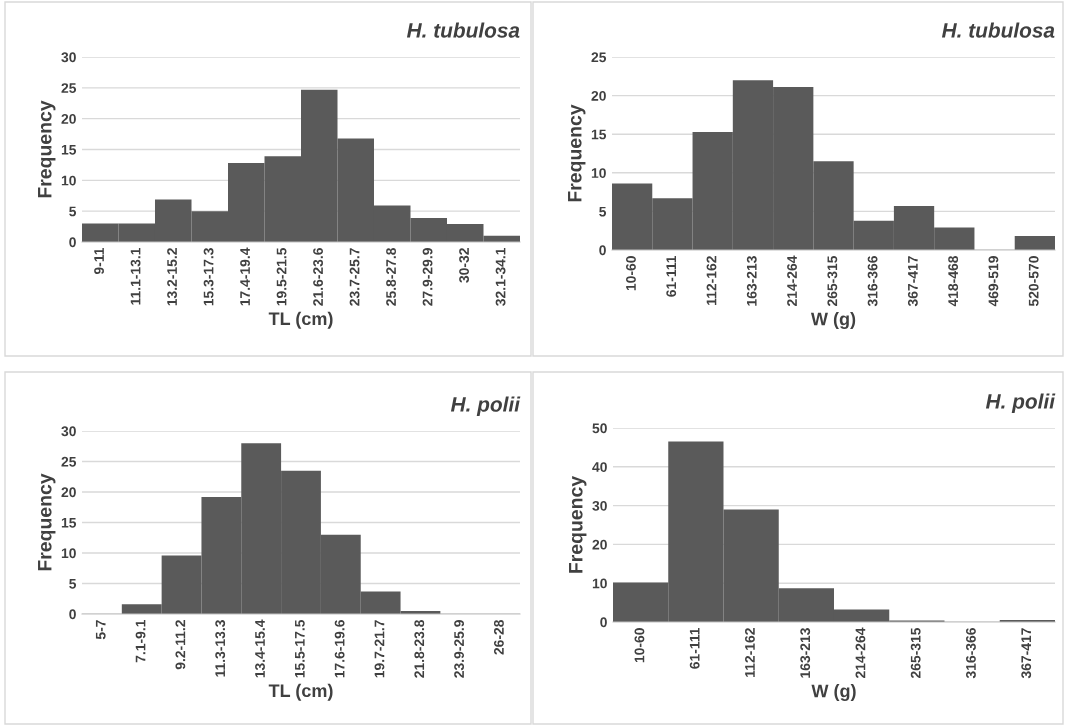 Image resolution: width=1067 pixels, height=725 pixels. Describe the element at coordinates (459, 649) in the screenshot. I see `x-tick-label: 23.9-25.9` at that location.